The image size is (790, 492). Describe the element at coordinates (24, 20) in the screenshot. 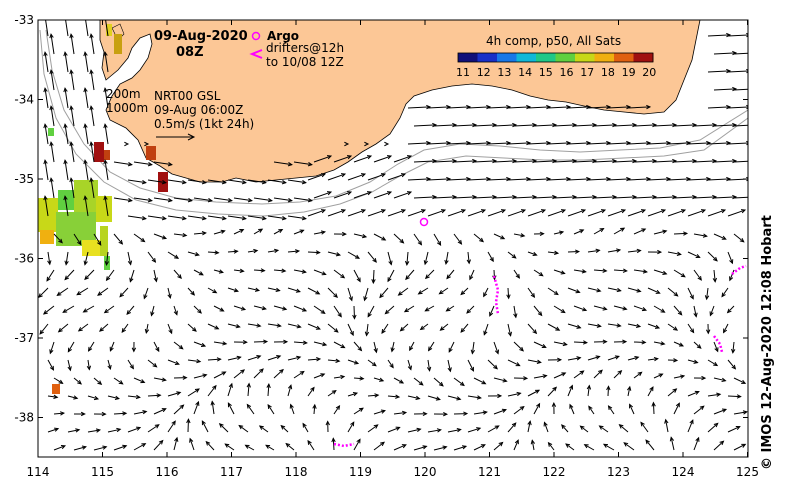

I see `y-tick-label: -33` at that location.